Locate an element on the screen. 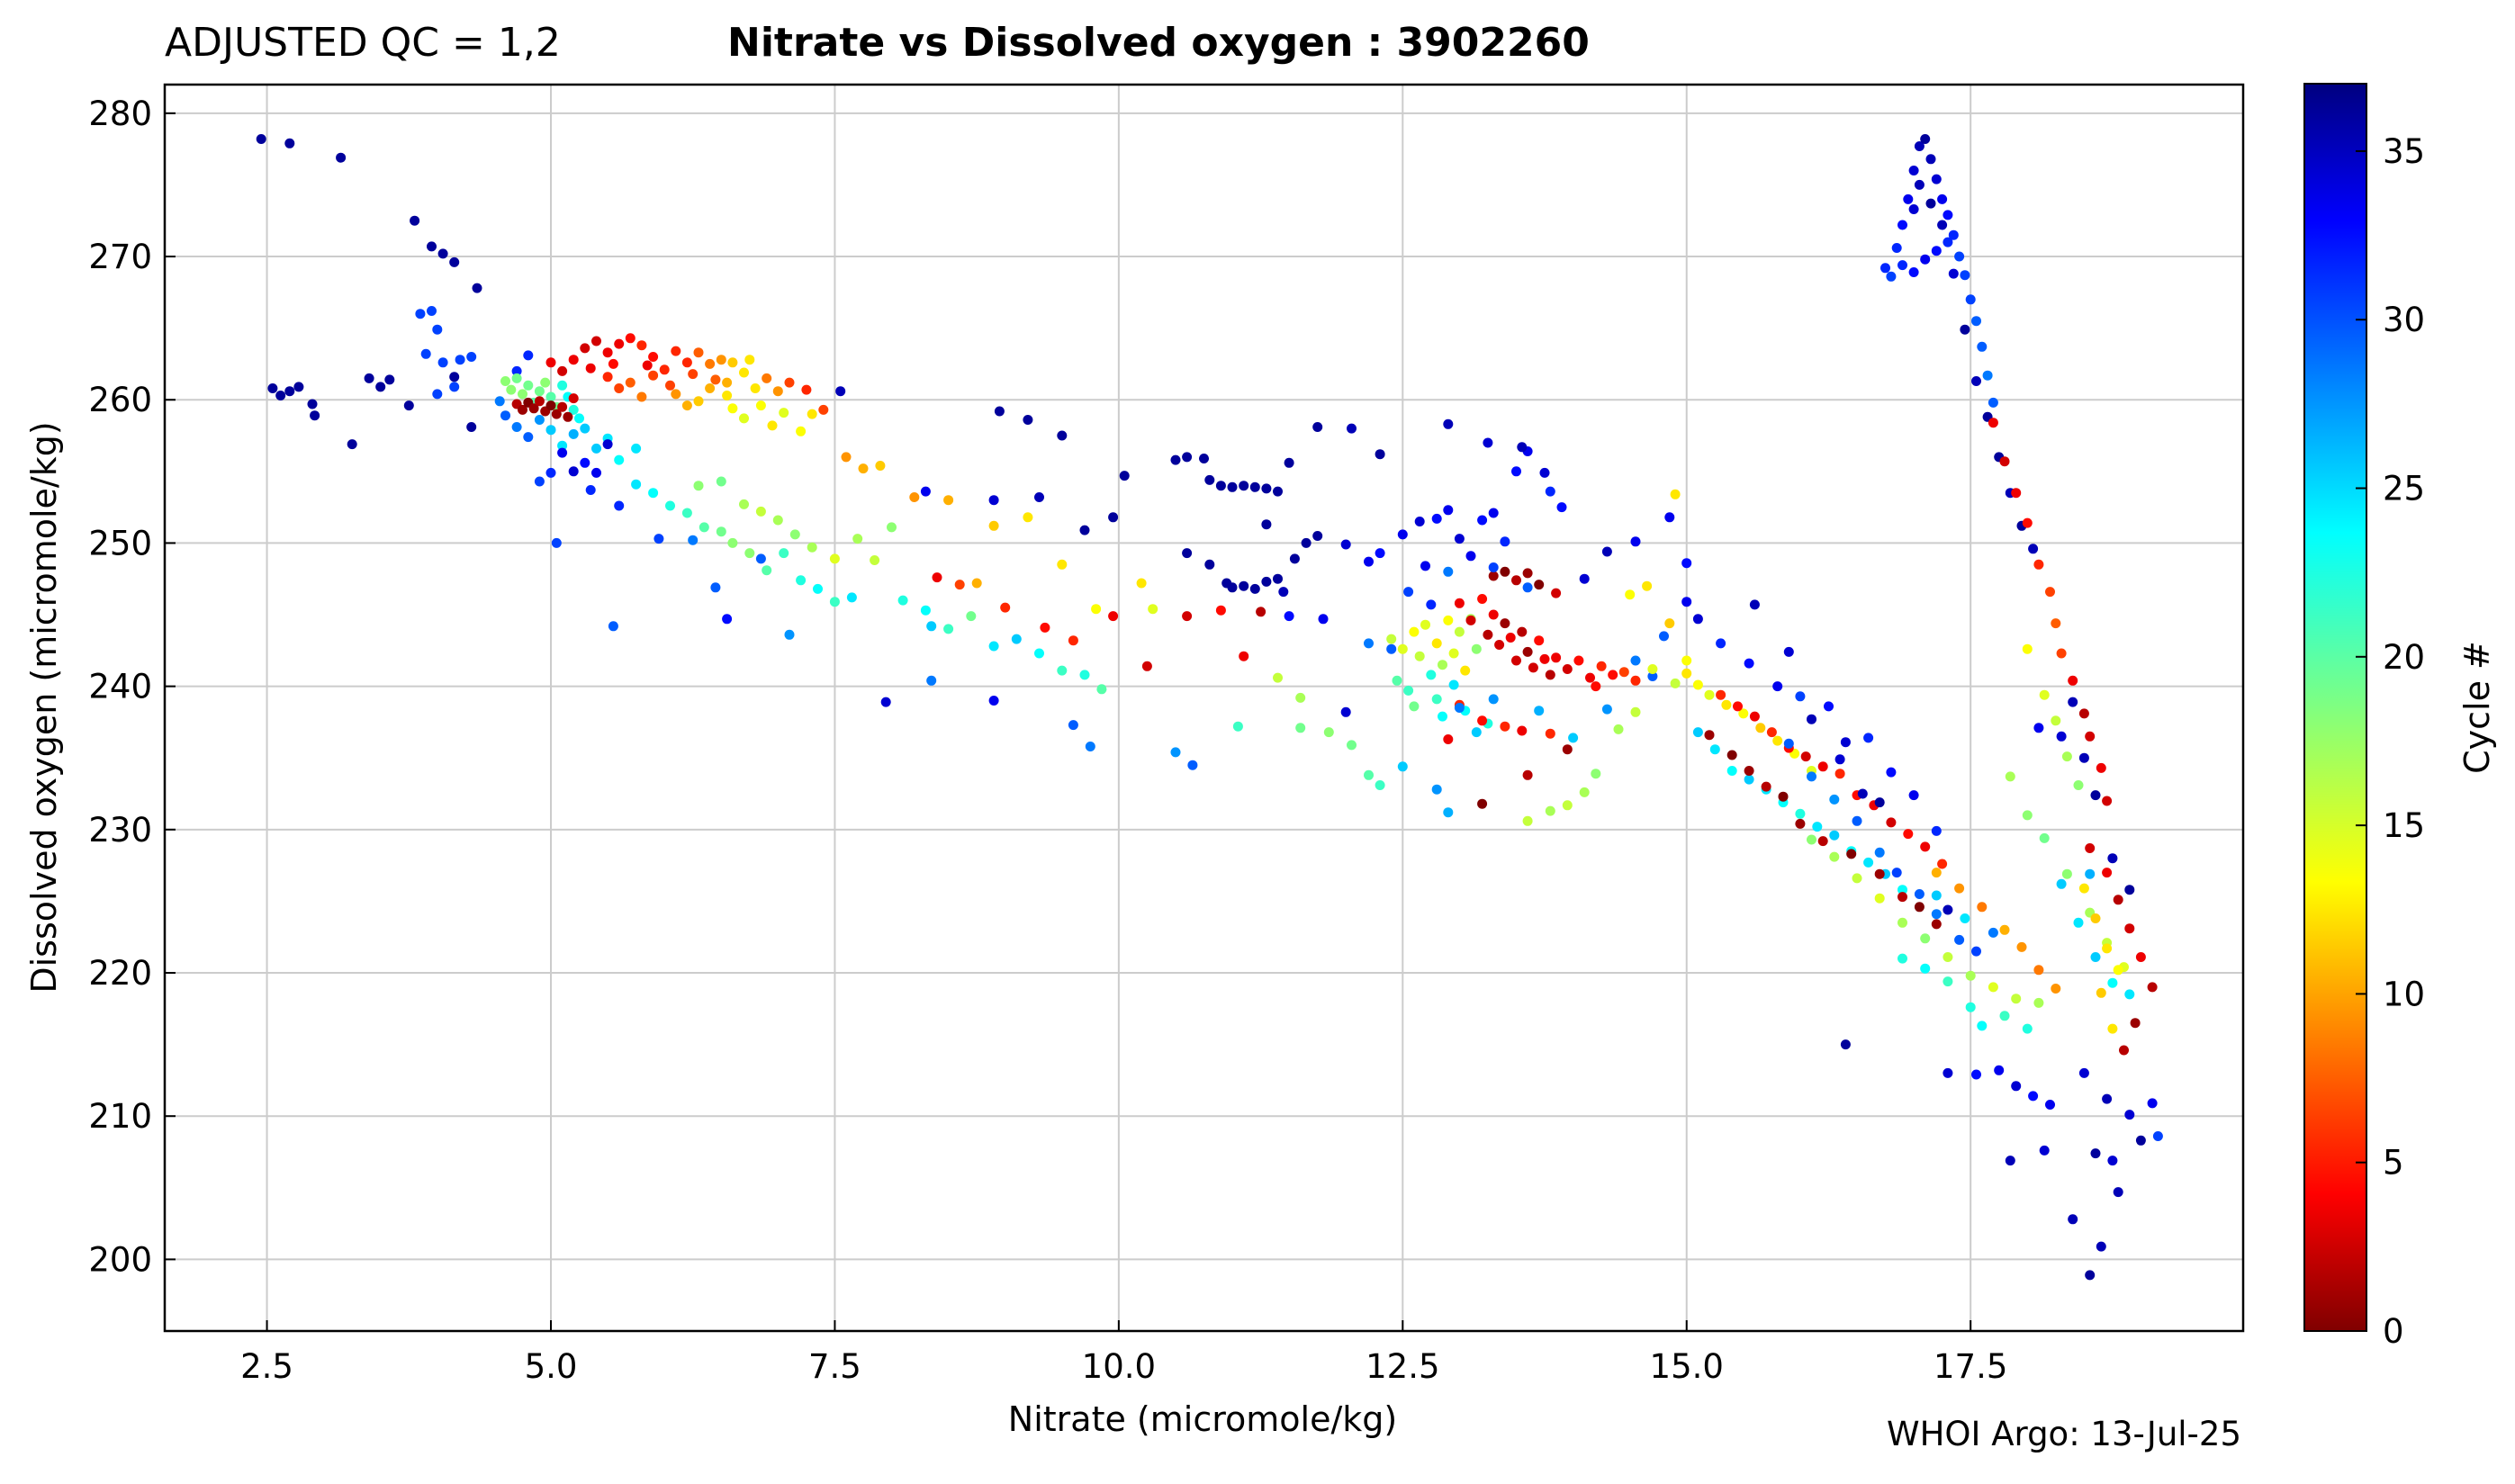 The image size is (2515, 1484). y-axis-label: Dissolved oxygen (micromole/kg) is located at coordinates (44, 707).